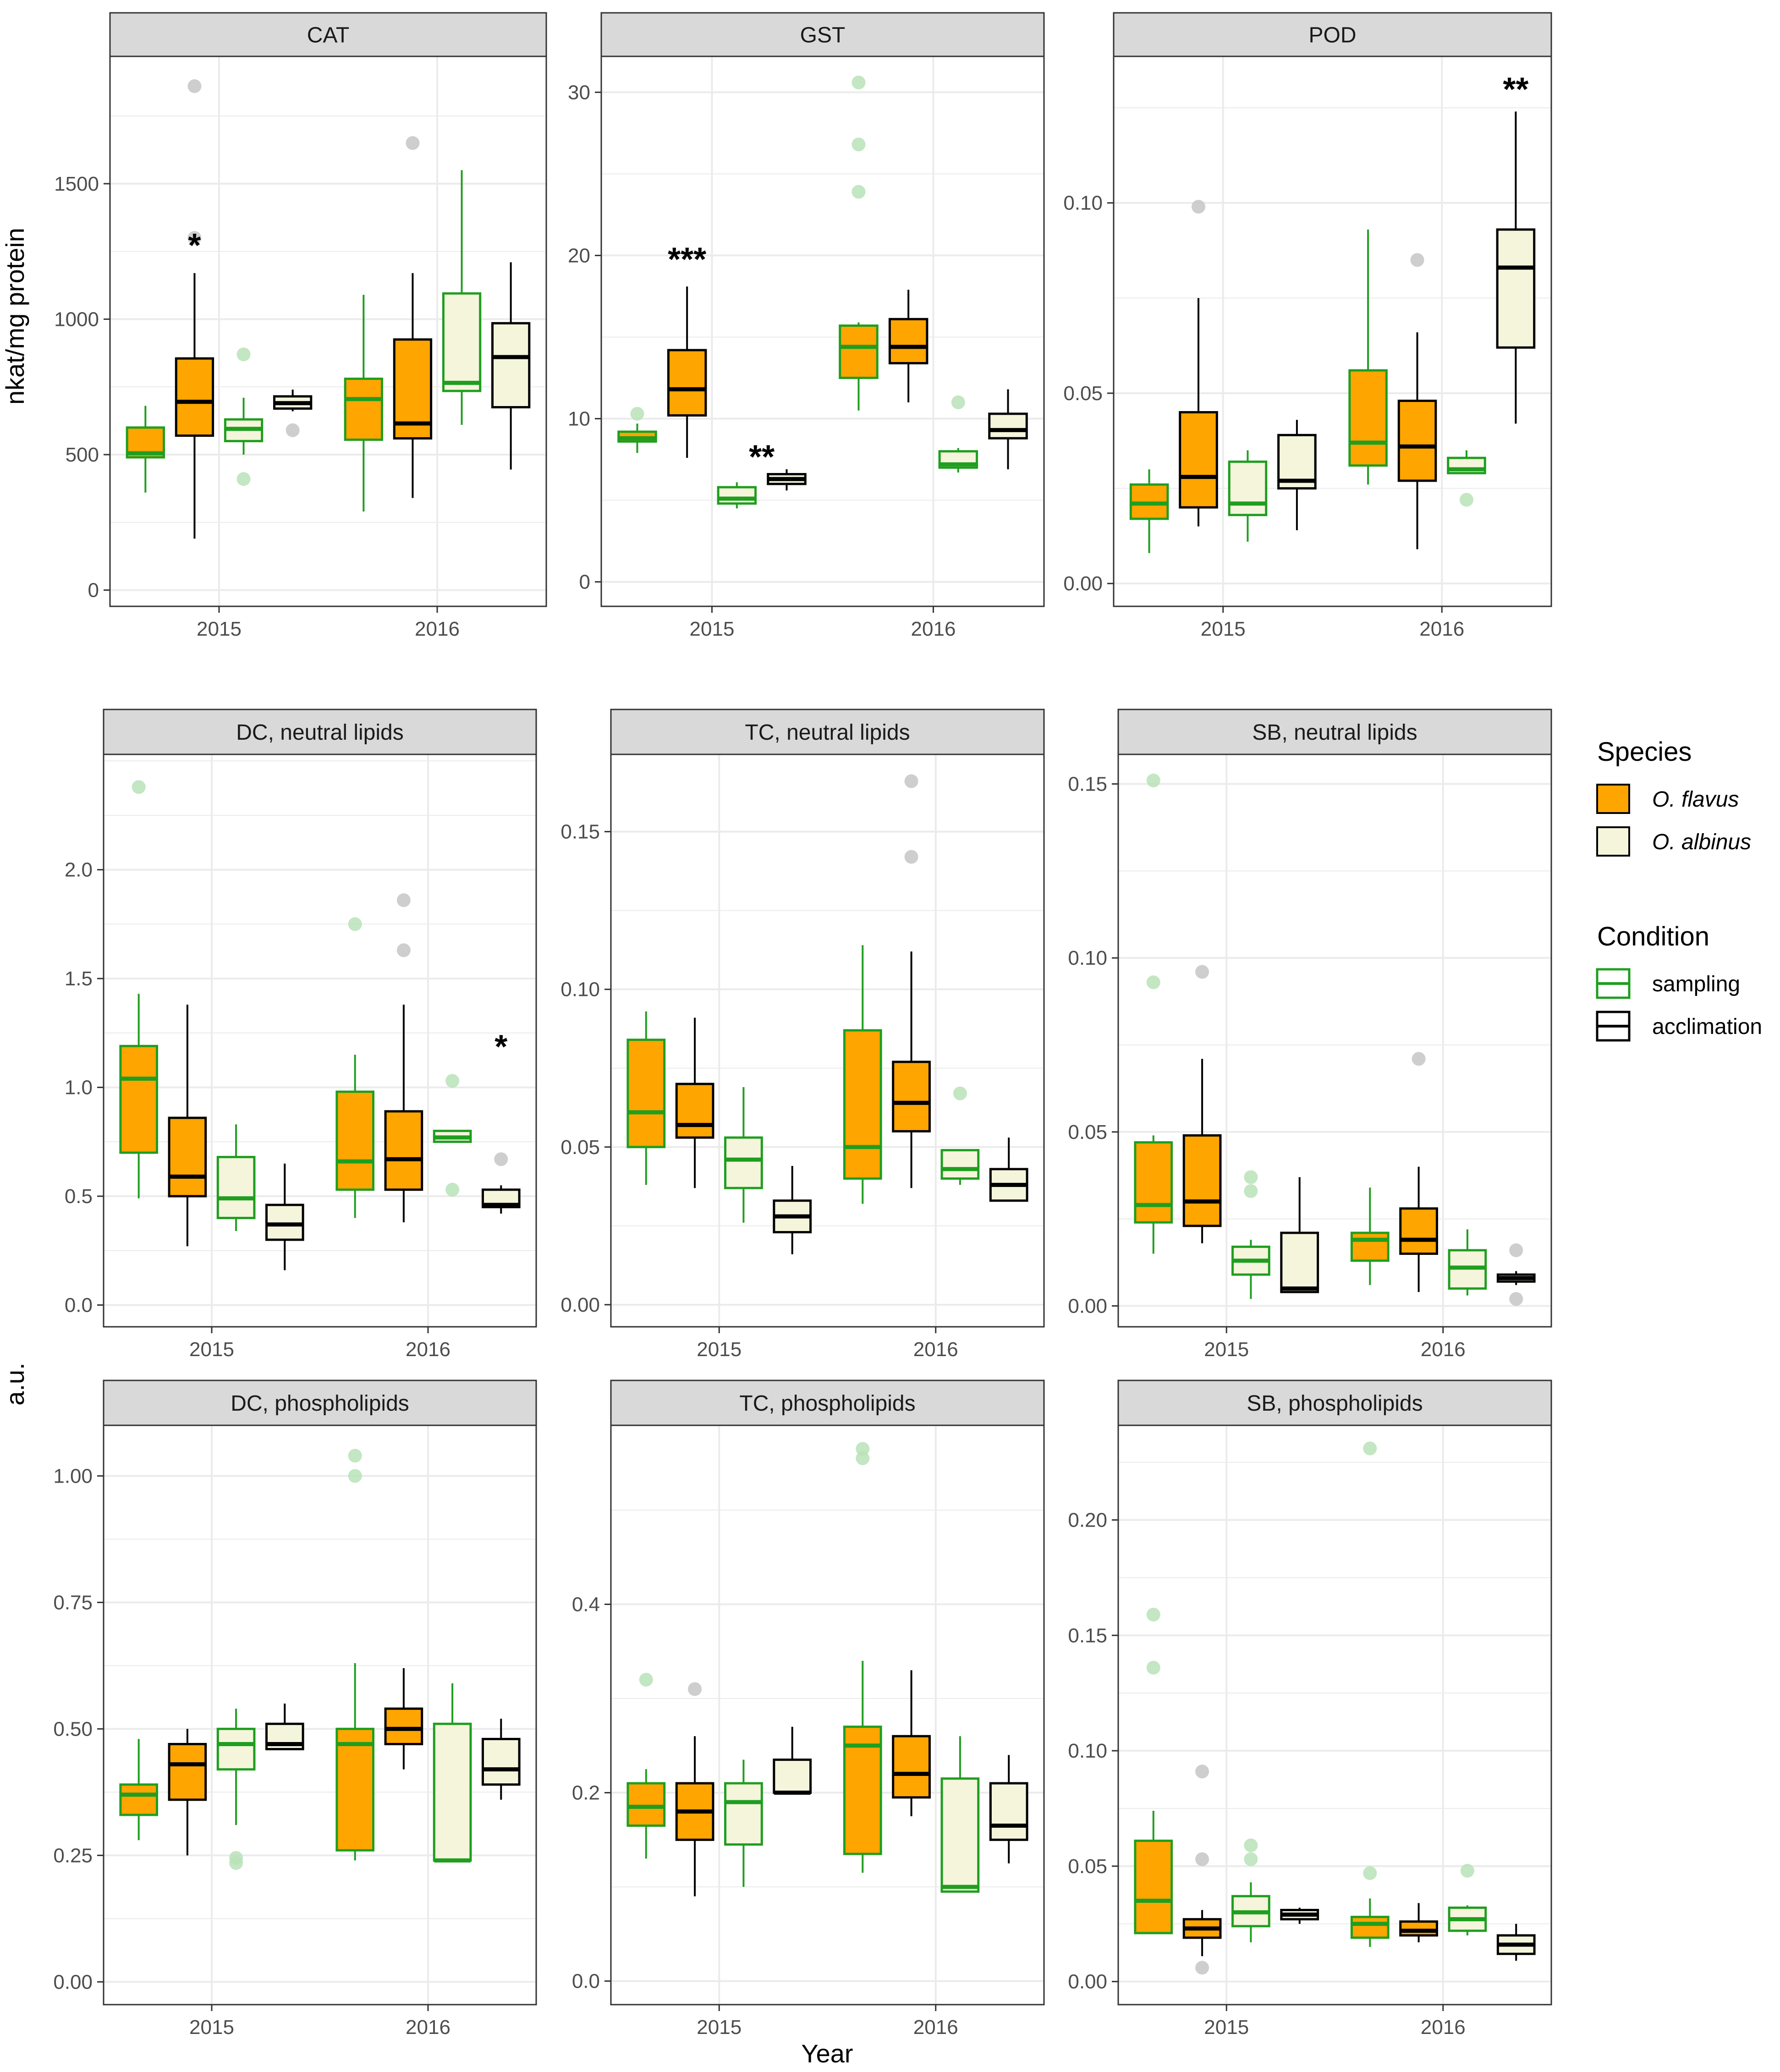  I want to click on box-2015-flavus-acclimation, so click(194, 309).